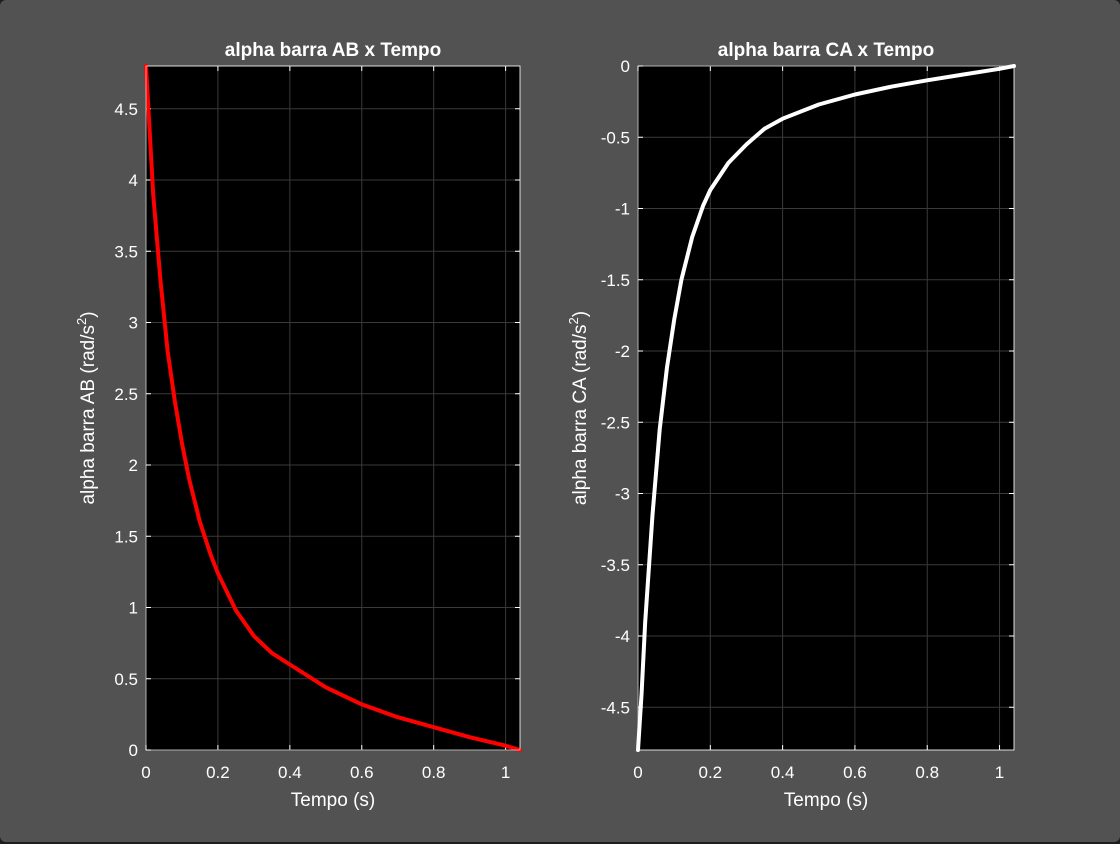 This screenshot has height=844, width=1120. Describe the element at coordinates (826, 50) in the screenshot. I see `chart-title: alpha barra CA x Tempo` at that location.